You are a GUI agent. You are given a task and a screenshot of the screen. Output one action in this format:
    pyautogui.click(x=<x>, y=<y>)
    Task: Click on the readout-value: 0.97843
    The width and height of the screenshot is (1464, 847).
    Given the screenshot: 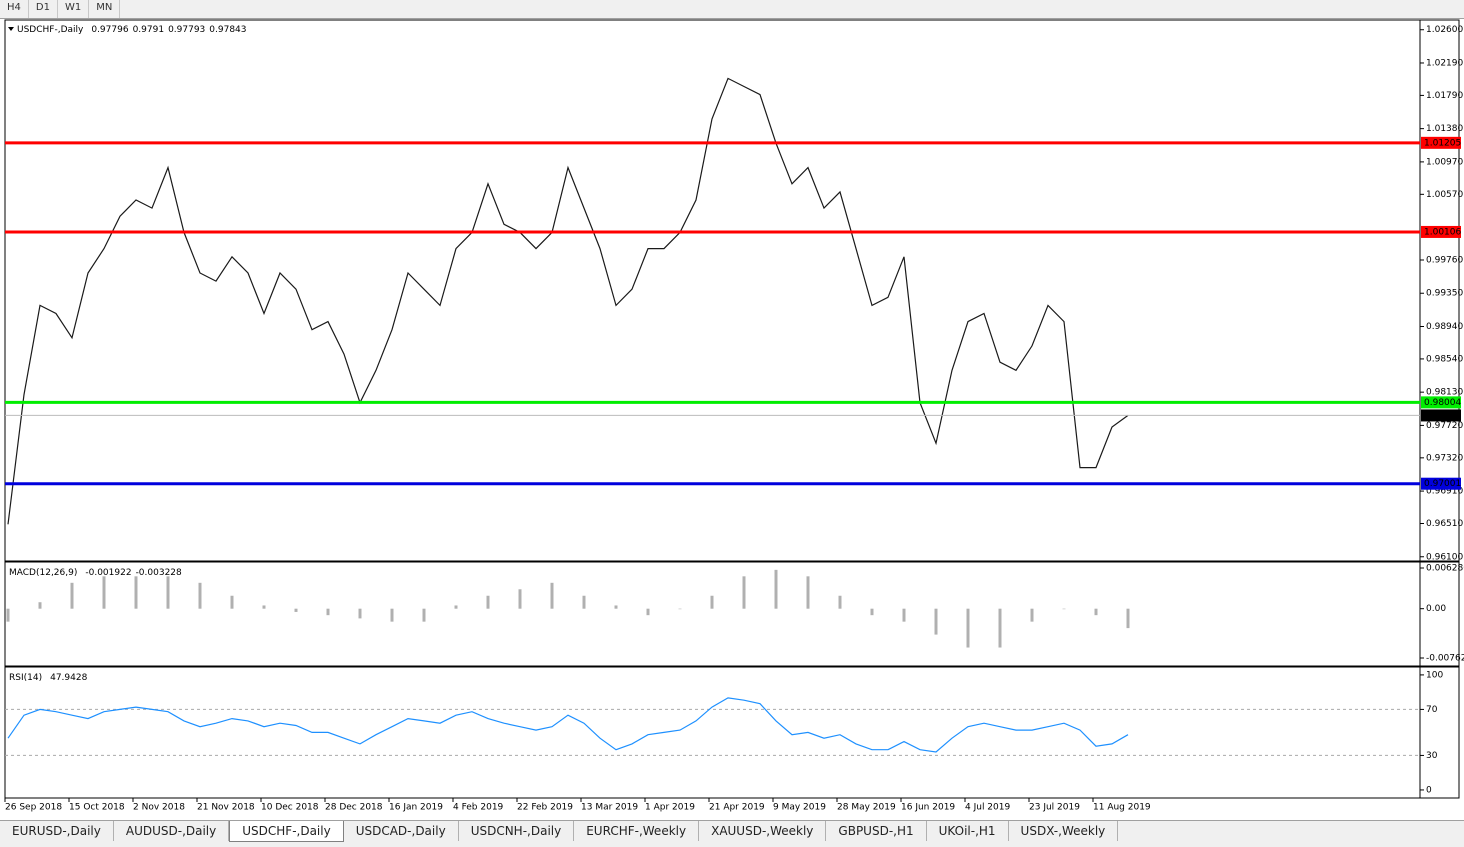 What is the action you would take?
    pyautogui.click(x=227, y=30)
    